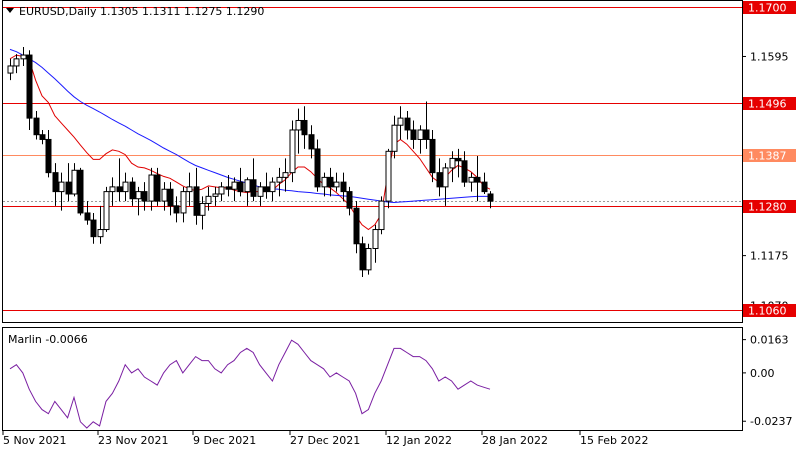 This screenshot has height=453, width=800. I want to click on oscillator-line, so click(250, 384).